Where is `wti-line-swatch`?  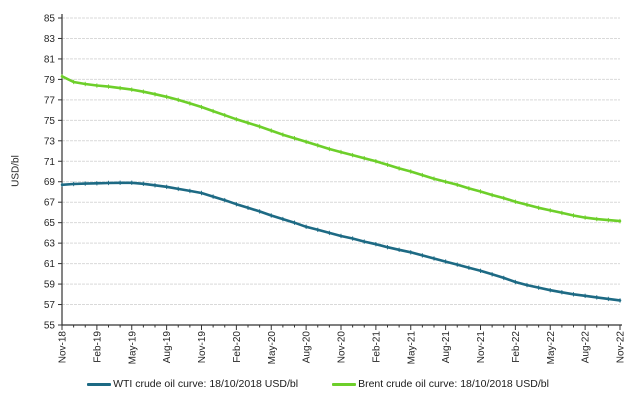
wti-line-swatch is located at coordinates (99, 384).